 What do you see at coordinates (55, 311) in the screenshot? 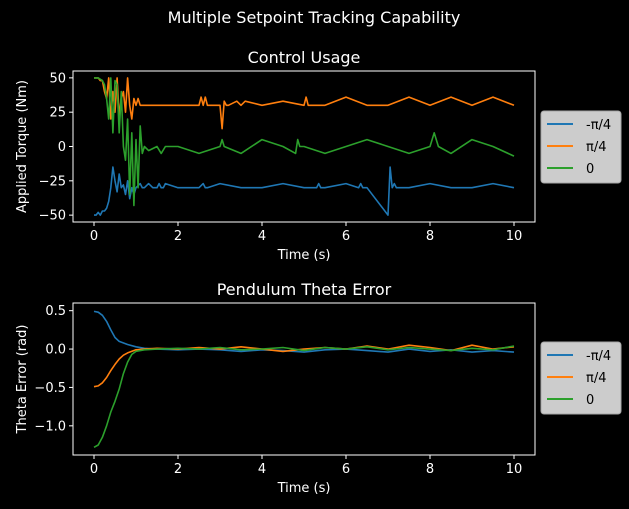
I see `y-tick-label: 0.5` at bounding box center [55, 311].